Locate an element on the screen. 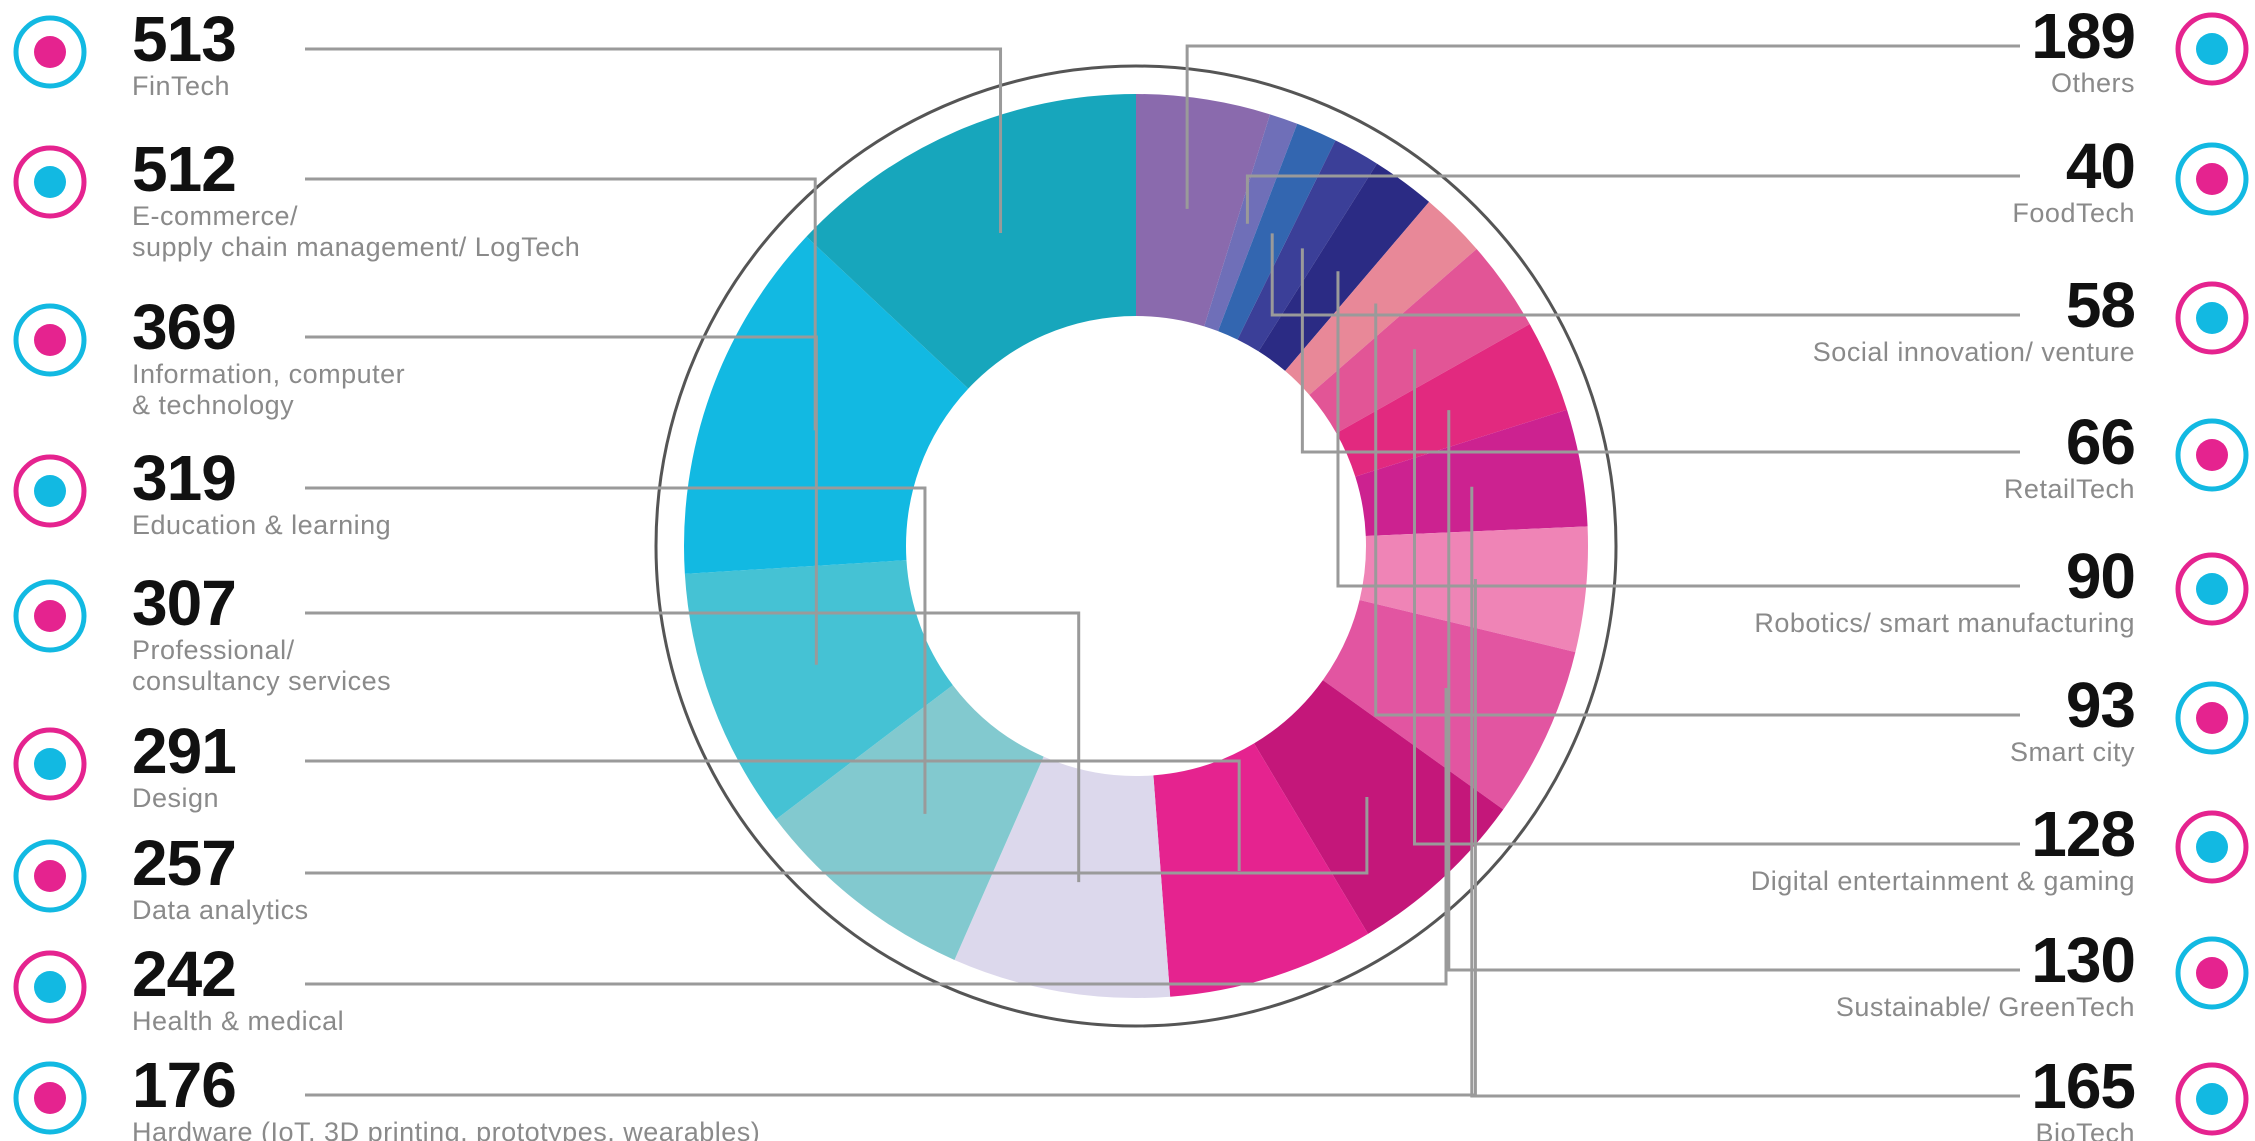 This screenshot has width=2255, height=1141. category-label: 513 FinTech is located at coordinates (184, 52).